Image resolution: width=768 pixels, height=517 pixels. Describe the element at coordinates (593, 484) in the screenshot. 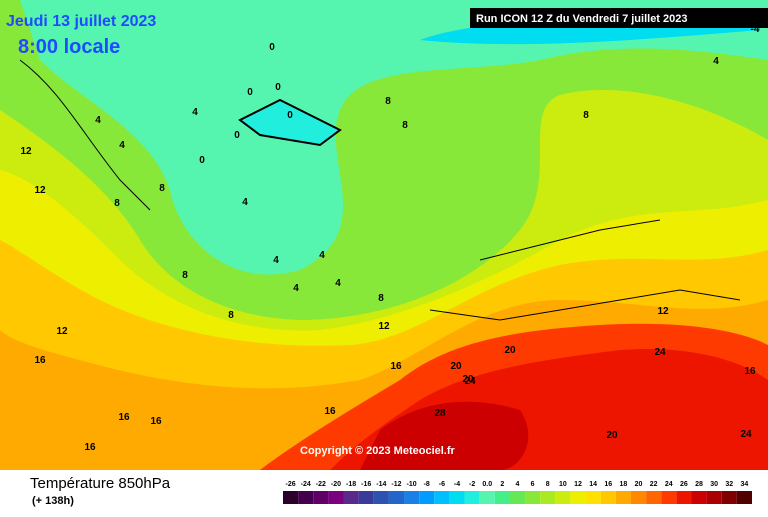

I see `legend-label: 14` at that location.